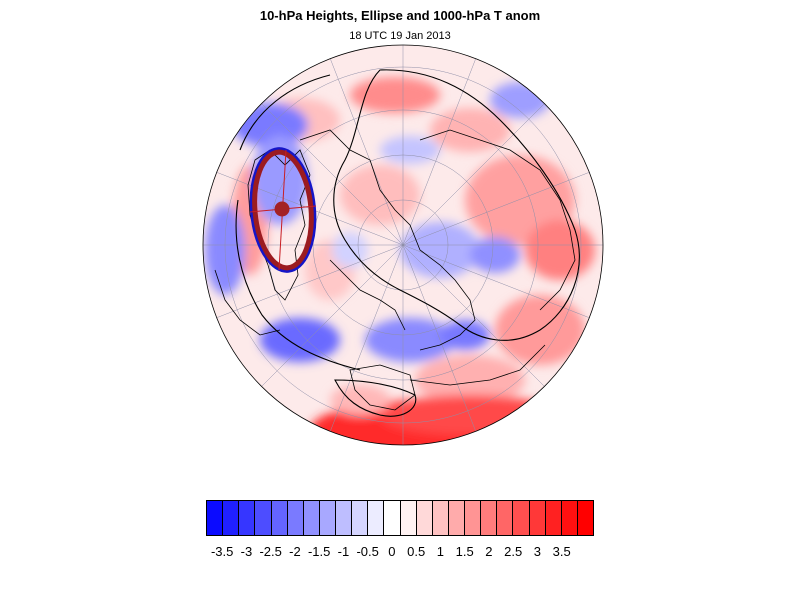 This screenshot has height=600, width=800. Describe the element at coordinates (319, 551) in the screenshot. I see `colorbar-tick-label: -1.5` at that location.